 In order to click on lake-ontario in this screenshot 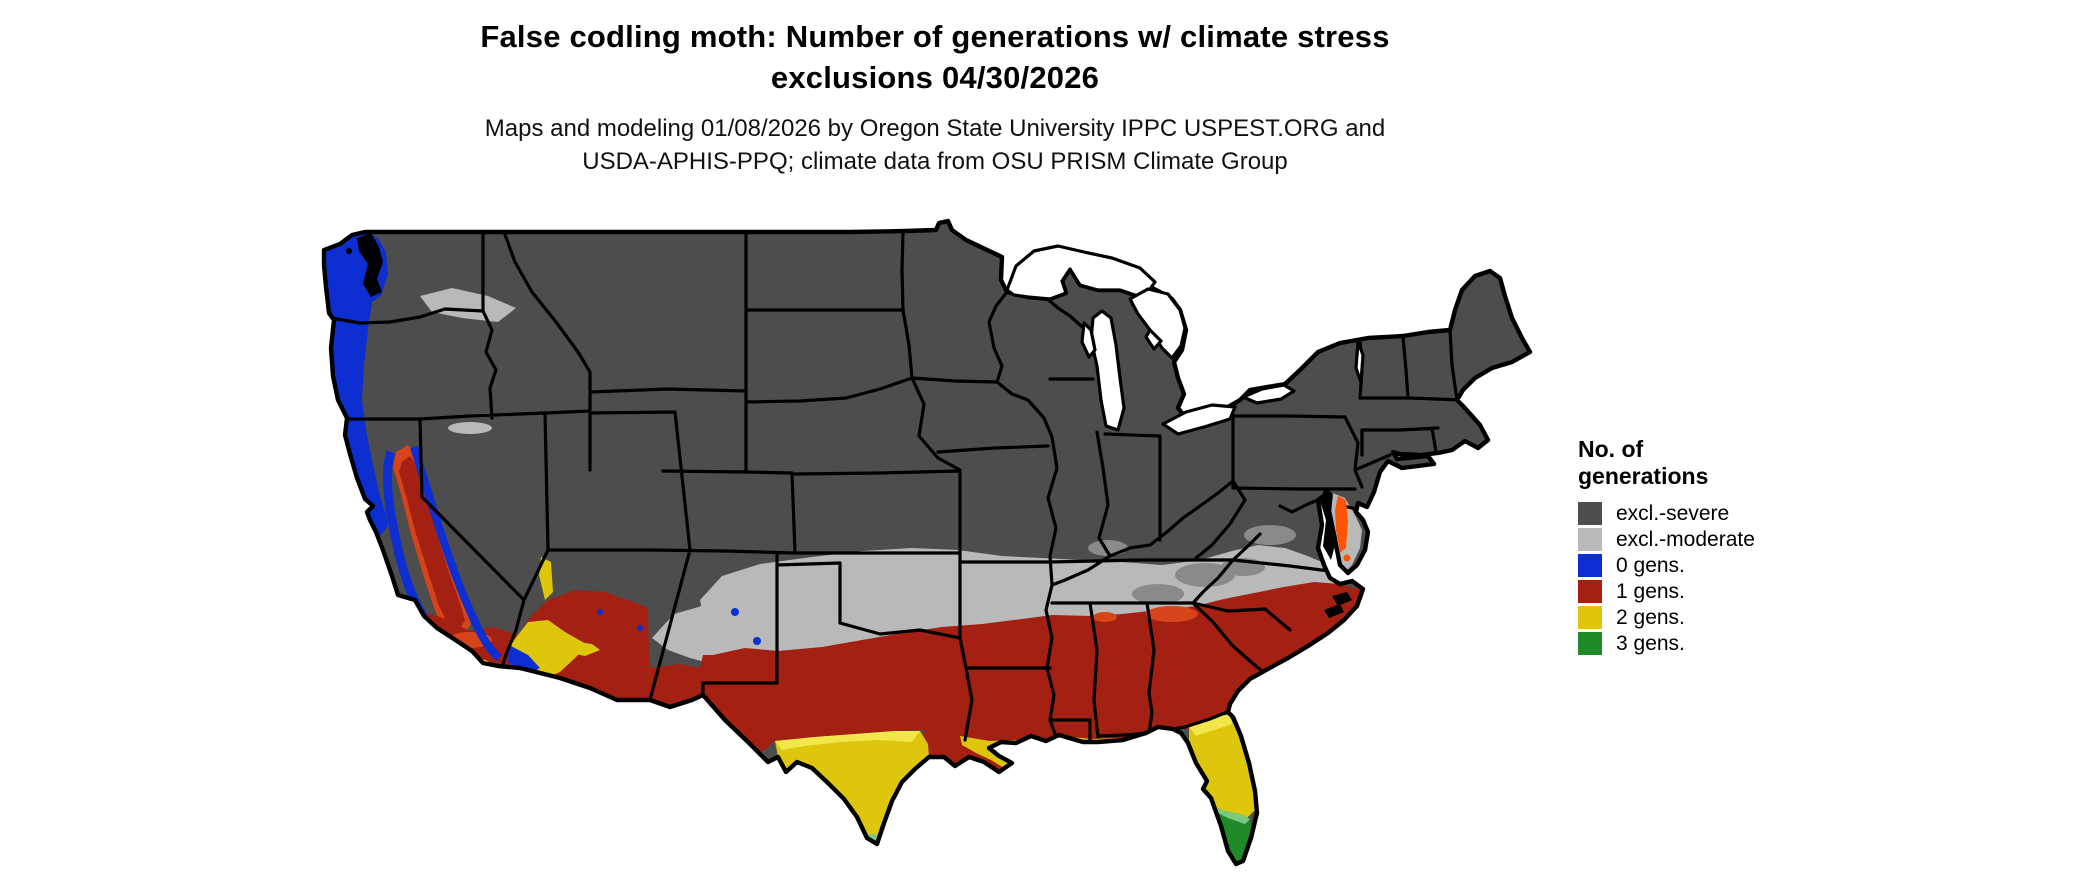, I will do `click(1268, 394)`.